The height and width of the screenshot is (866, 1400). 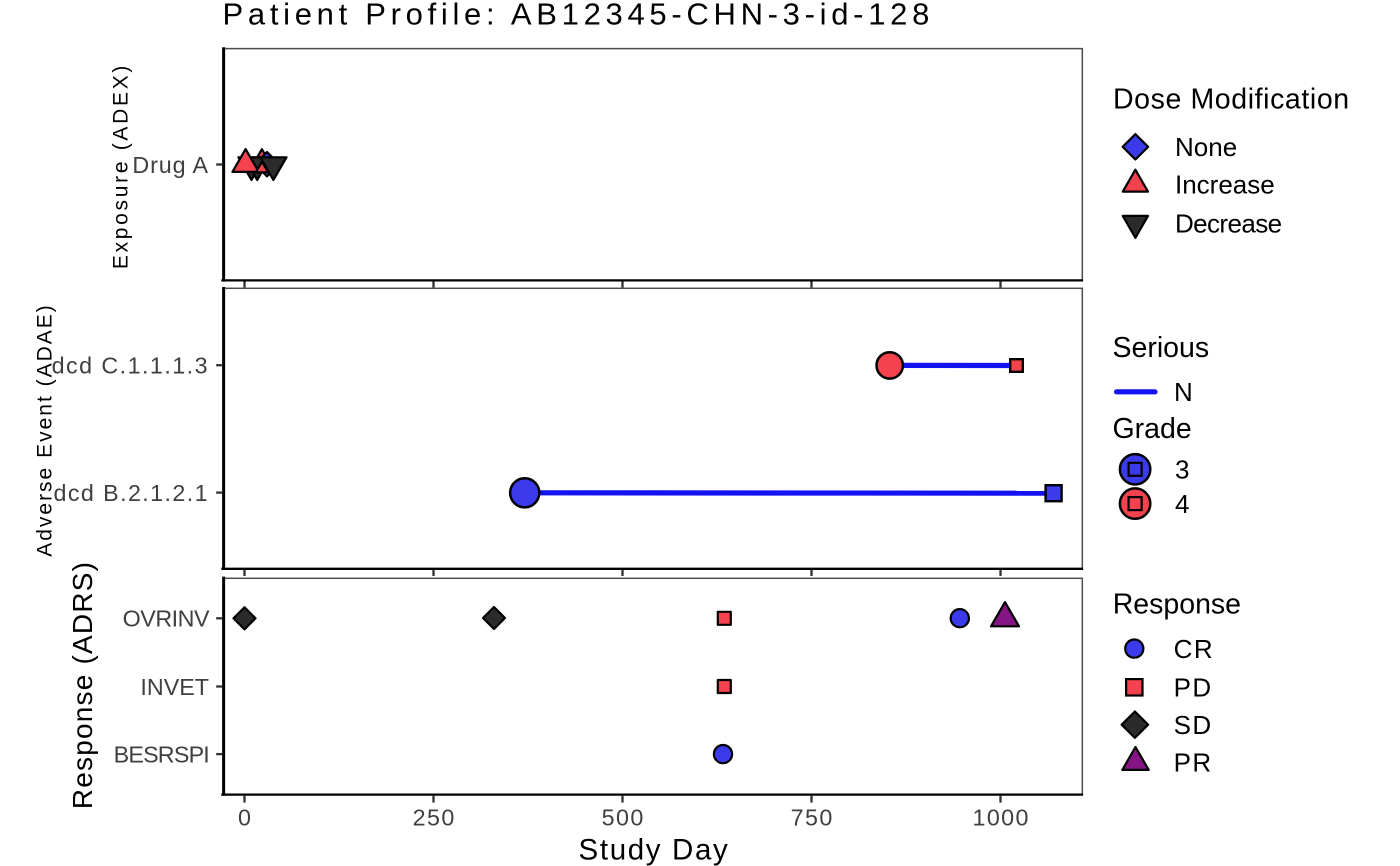 What do you see at coordinates (434, 818) in the screenshot?
I see `svg-text: 250` at bounding box center [434, 818].